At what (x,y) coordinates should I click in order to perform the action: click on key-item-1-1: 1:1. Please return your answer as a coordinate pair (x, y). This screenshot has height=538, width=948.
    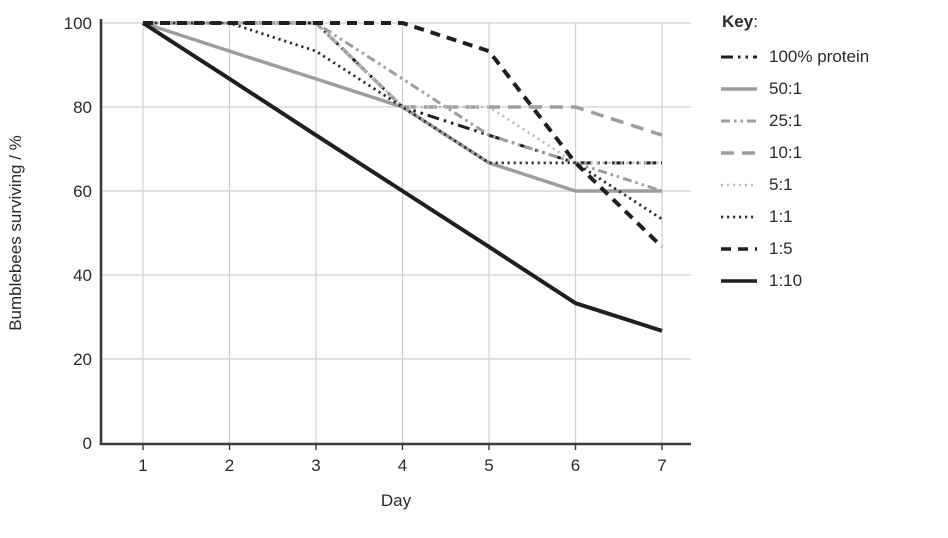
    Looking at the image, I should click on (830, 217).